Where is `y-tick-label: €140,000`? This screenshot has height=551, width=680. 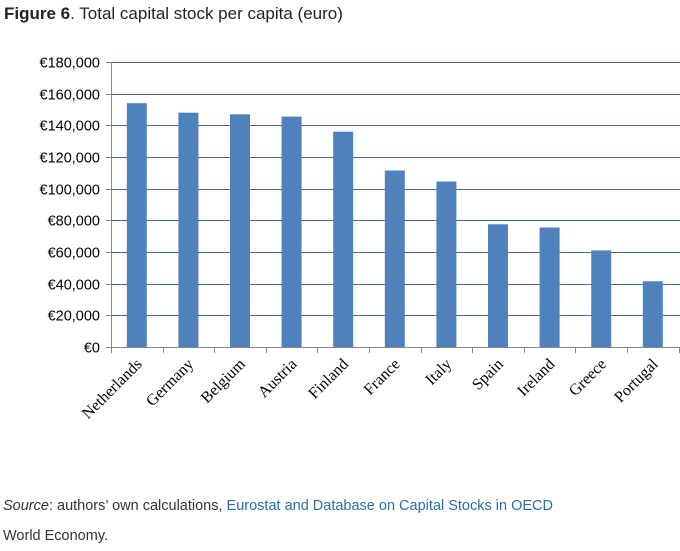 y-tick-label: €140,000 is located at coordinates (70, 127).